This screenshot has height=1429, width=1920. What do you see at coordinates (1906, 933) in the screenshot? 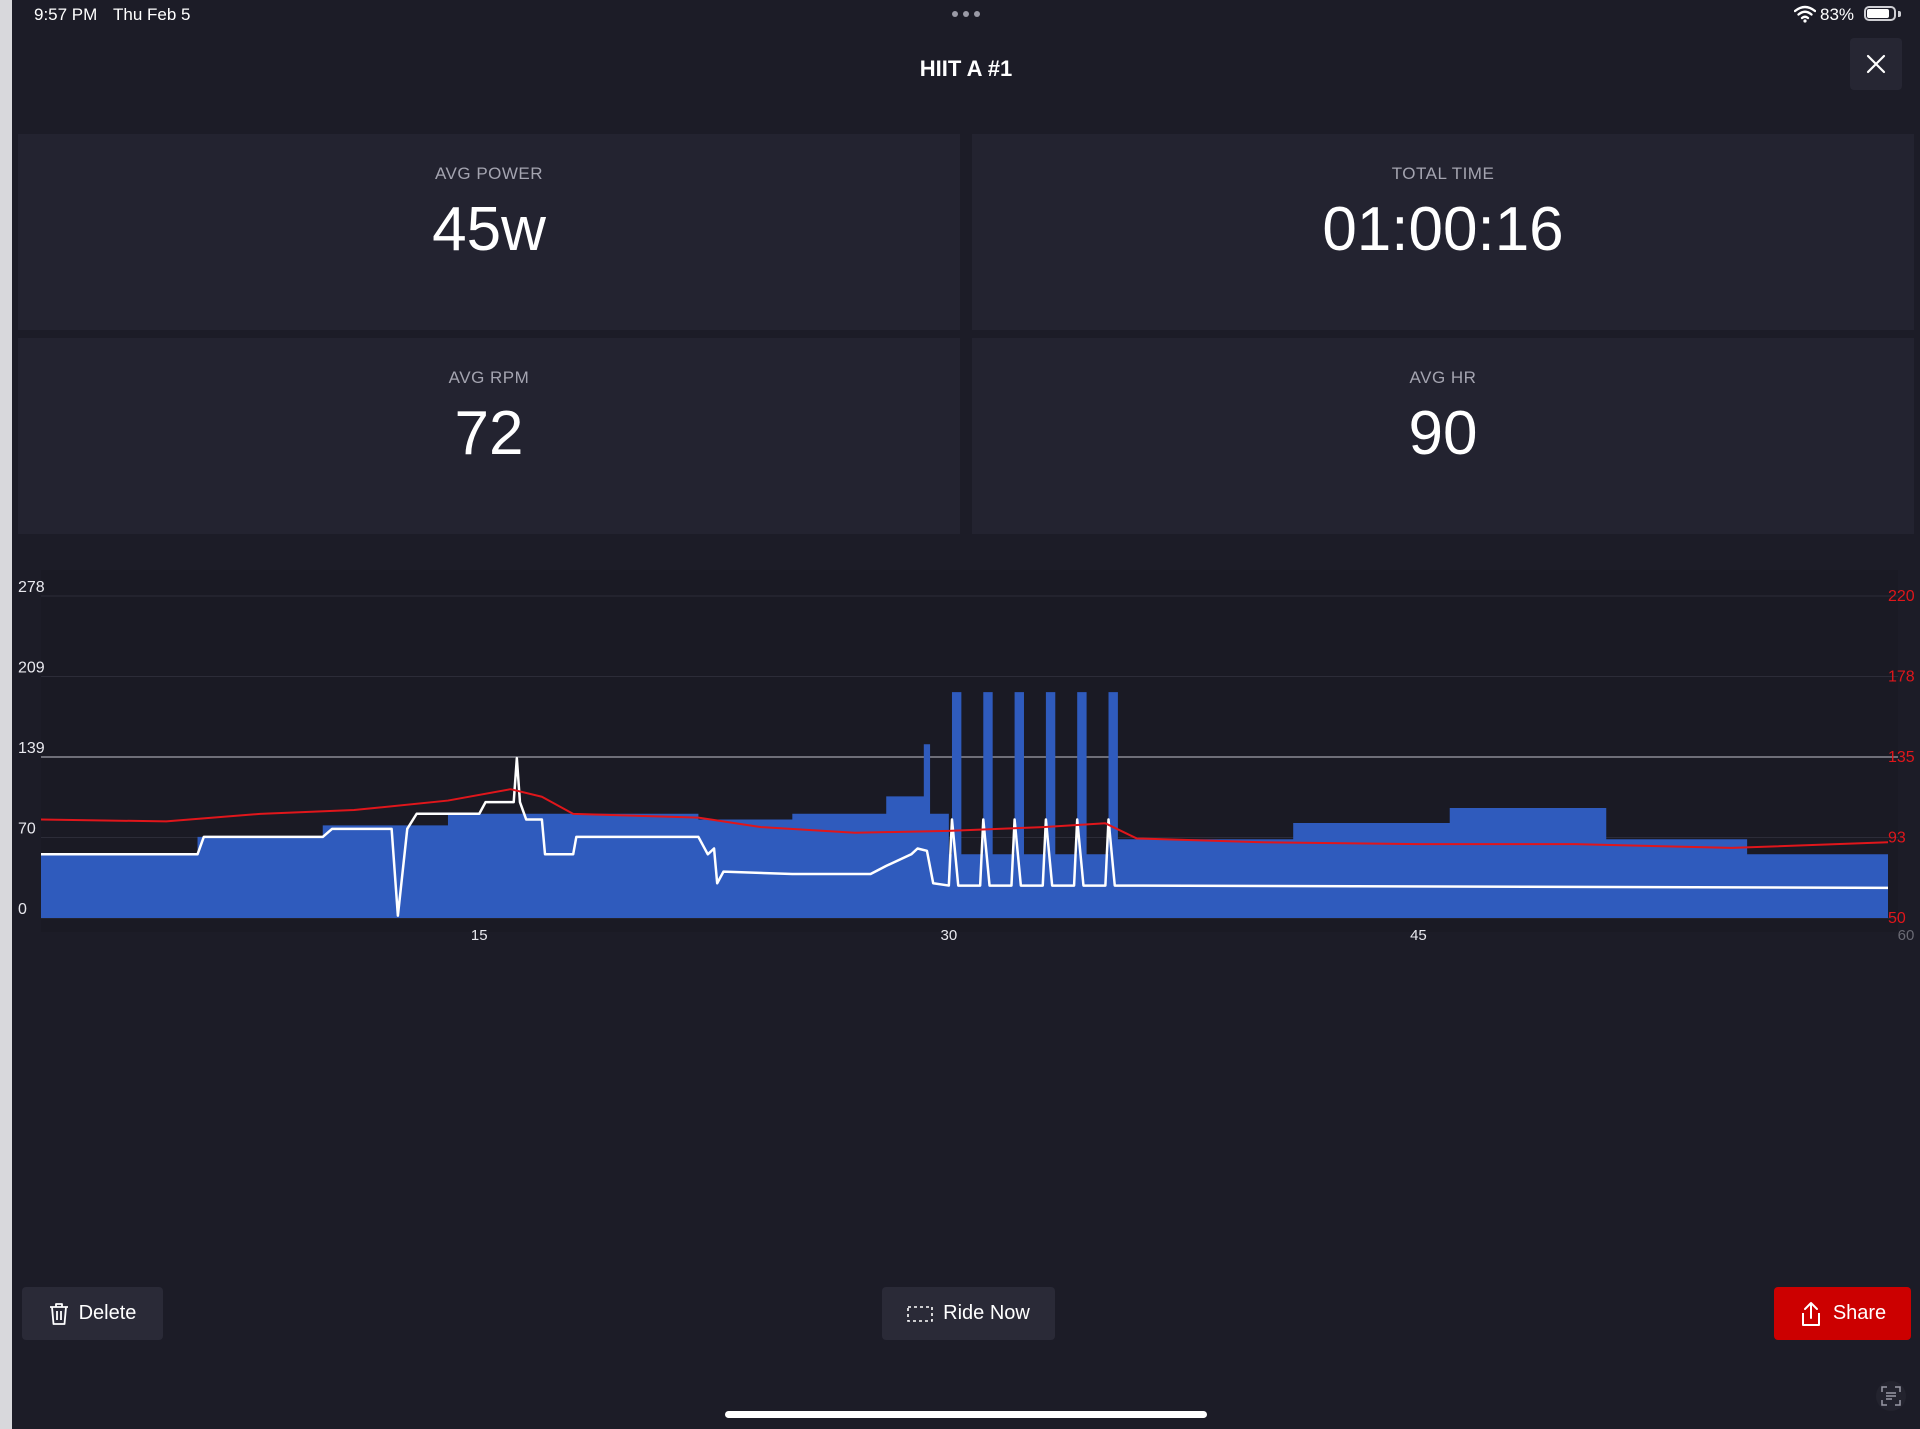
I see `x-tick-label: 60` at bounding box center [1906, 933].